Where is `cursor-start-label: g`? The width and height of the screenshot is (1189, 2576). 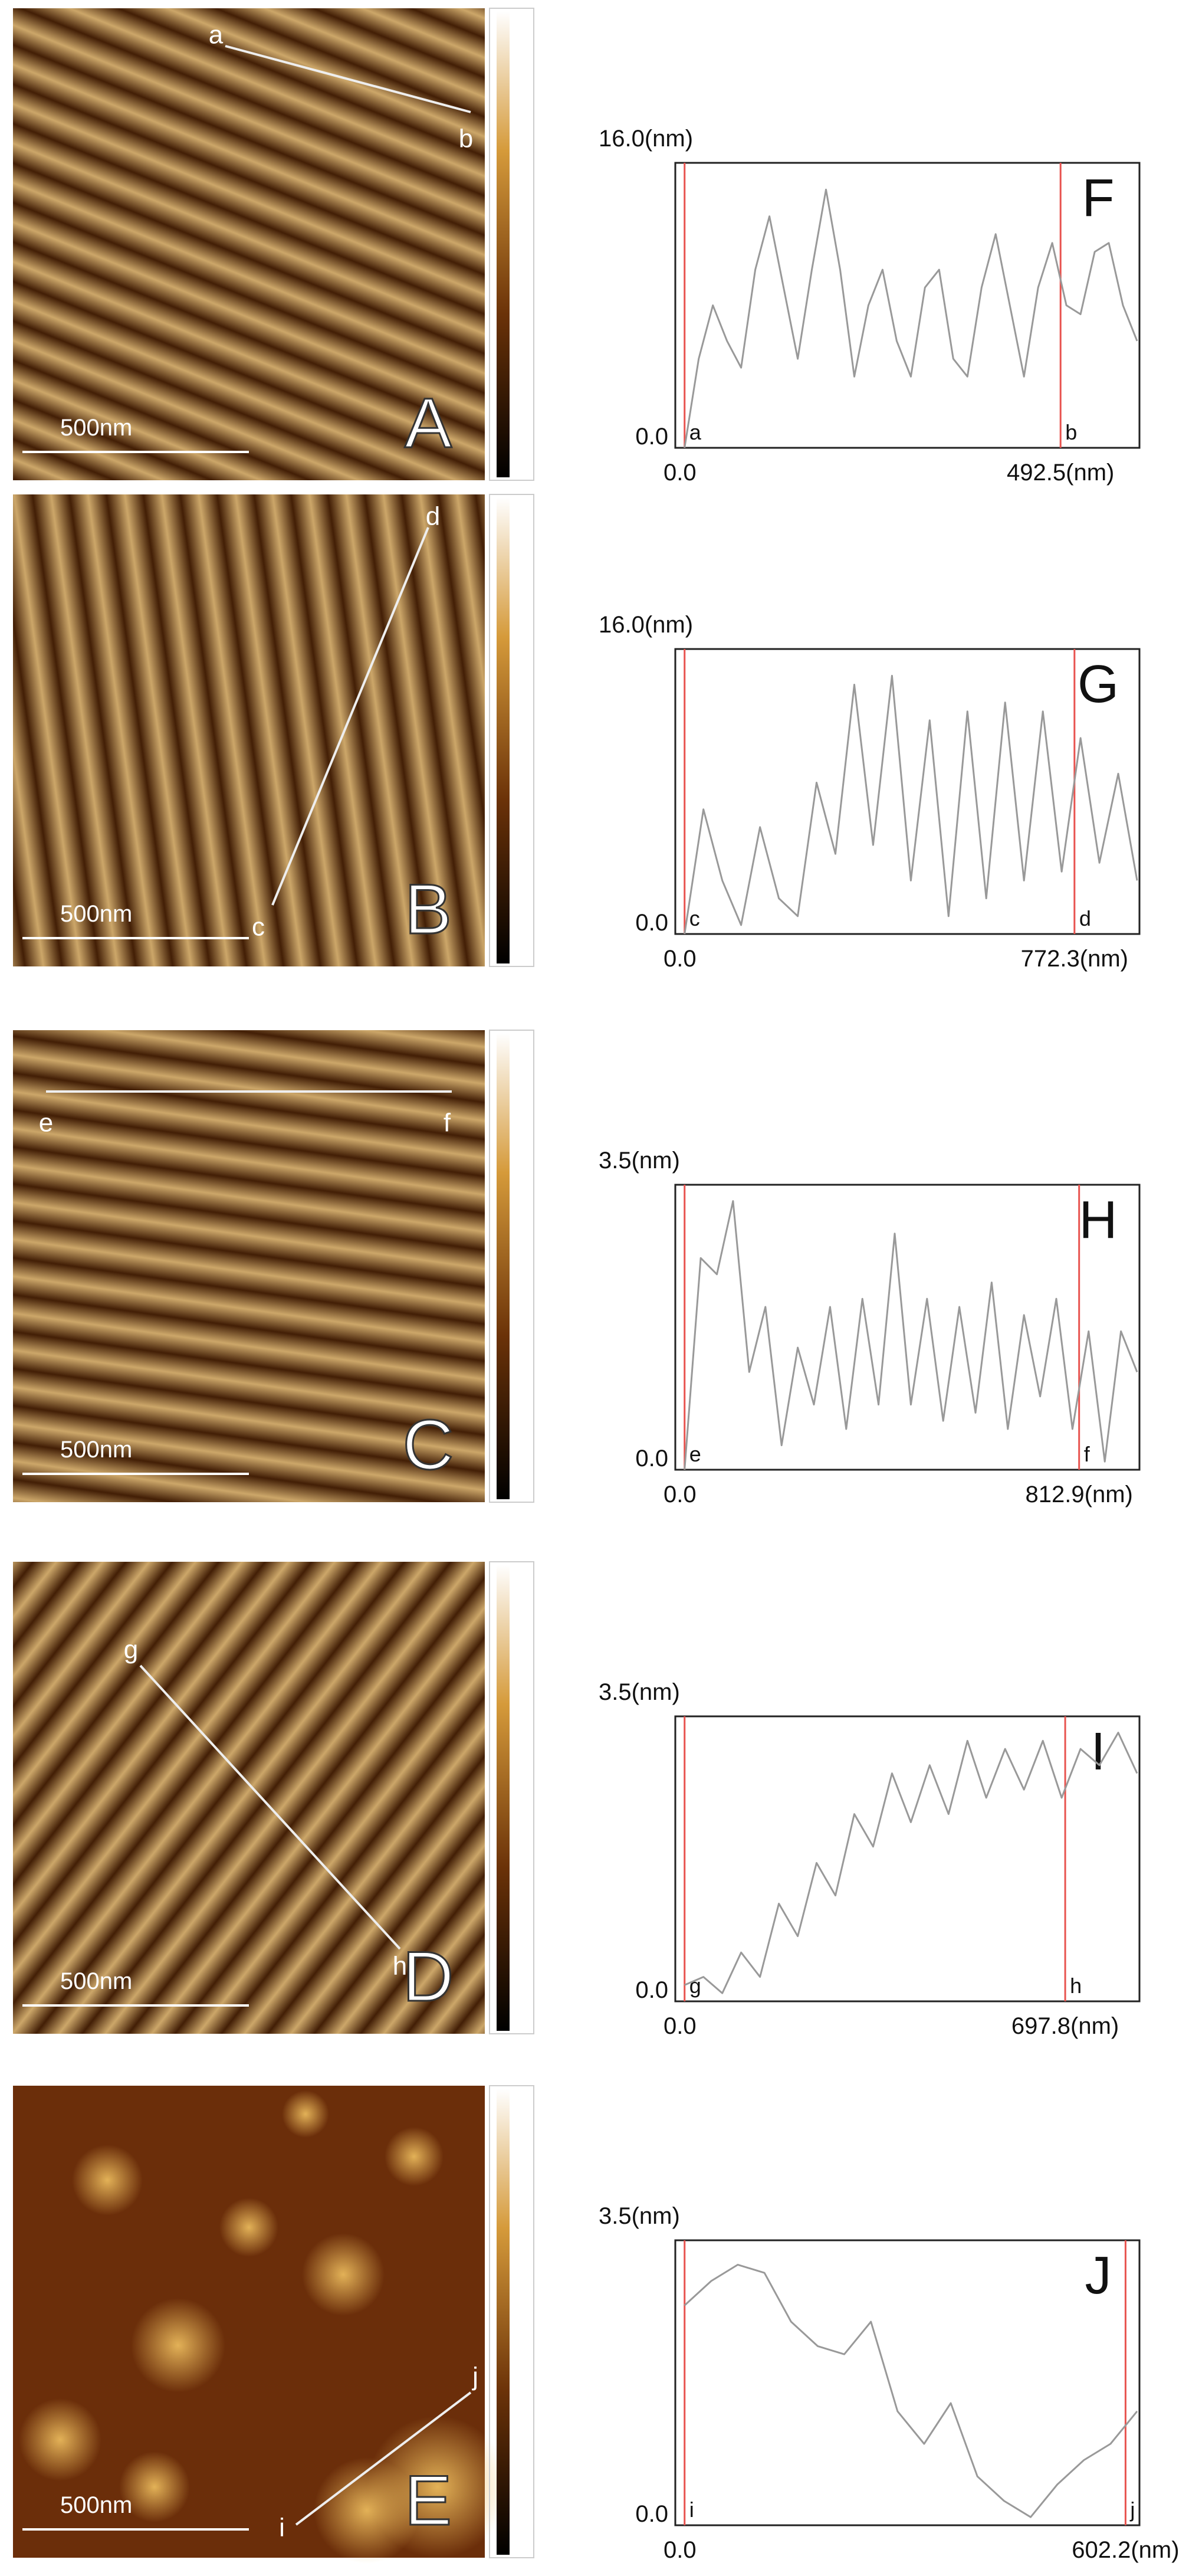 cursor-start-label: g is located at coordinates (695, 1986).